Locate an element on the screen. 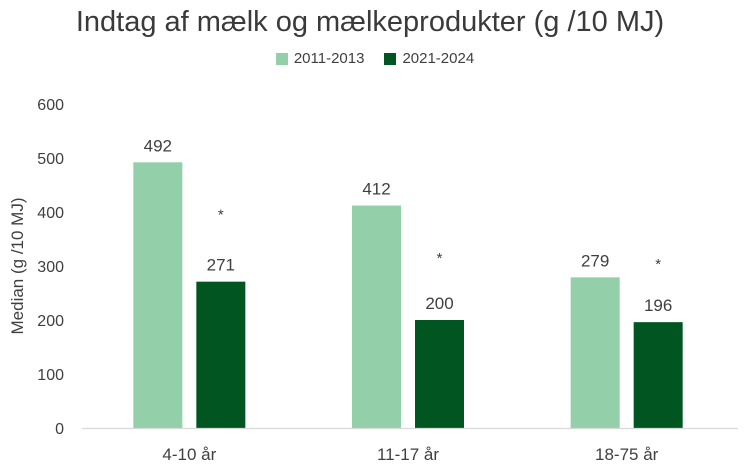 The image size is (750, 471). y-tick-labels: 0 100 200 300 400 500 600 is located at coordinates (50, 267).